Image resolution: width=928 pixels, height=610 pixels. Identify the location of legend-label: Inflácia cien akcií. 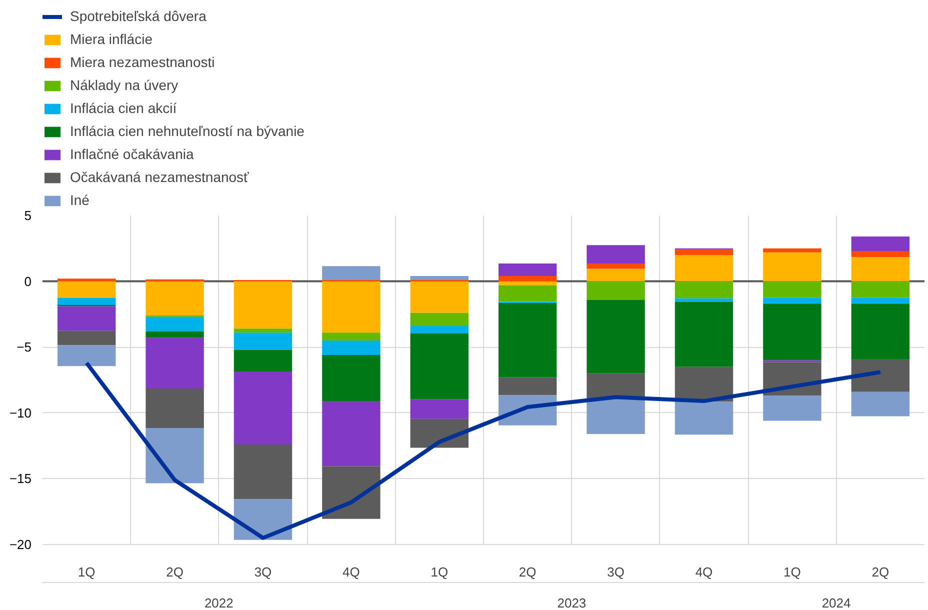
(123, 108).